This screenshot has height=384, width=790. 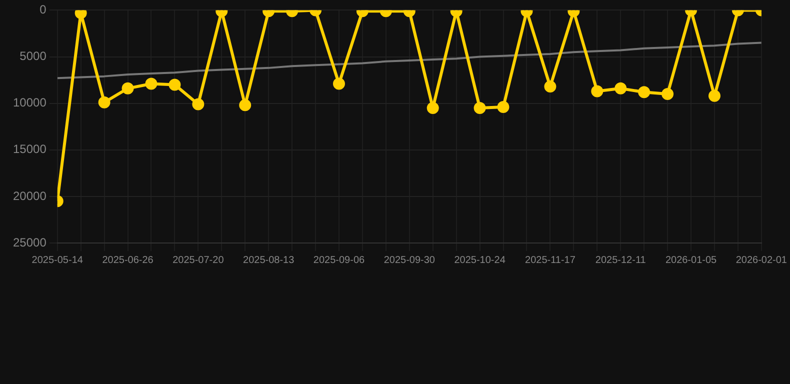 What do you see at coordinates (550, 260) in the screenshot?
I see `x-tick-label: 2025-11-17` at bounding box center [550, 260].